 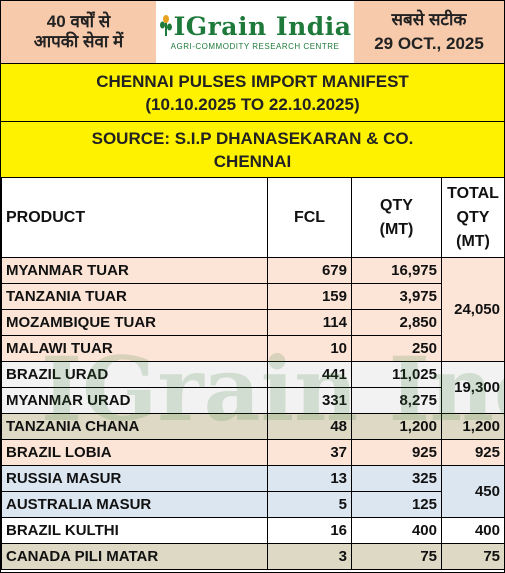 I want to click on total-lobia-cell: 925, so click(x=472, y=452).